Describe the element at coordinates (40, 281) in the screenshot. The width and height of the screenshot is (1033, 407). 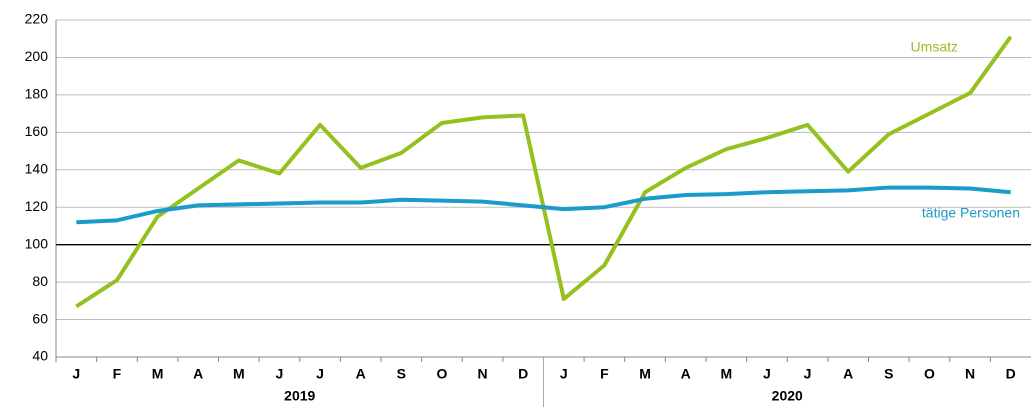
I see `y-tick-label: 80` at that location.